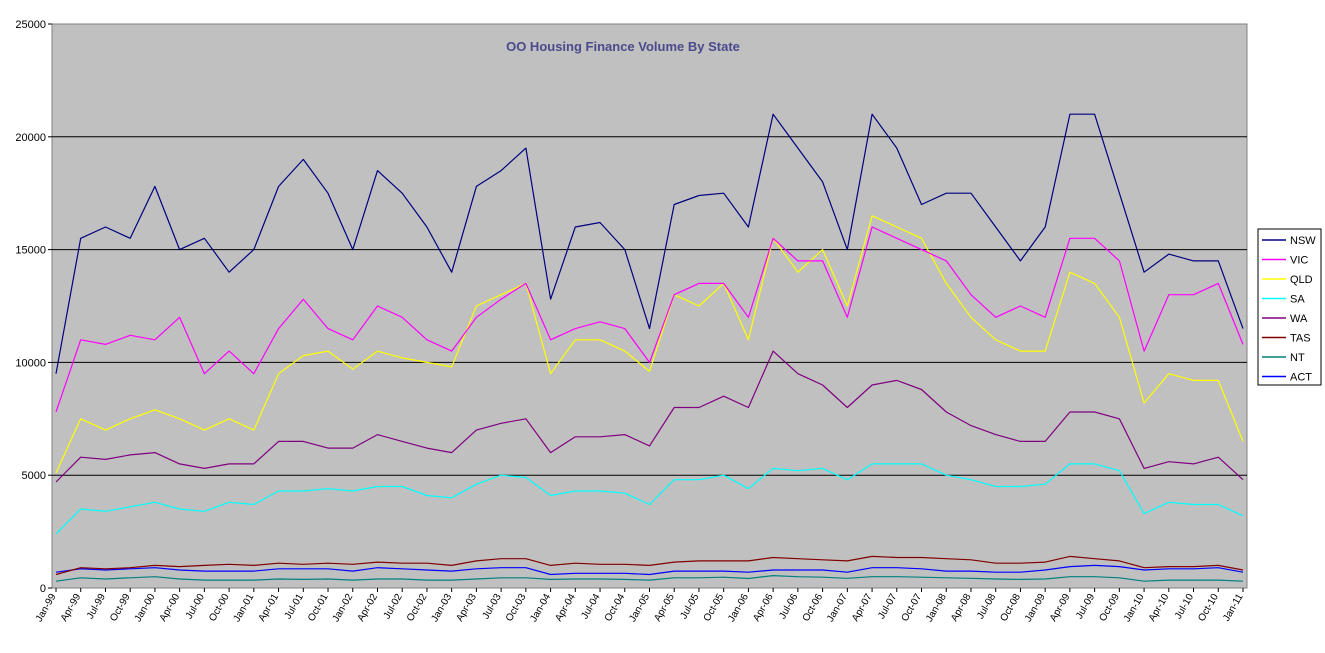  Describe the element at coordinates (393, 606) in the screenshot. I see `x-tick-label: Jul-02` at that location.